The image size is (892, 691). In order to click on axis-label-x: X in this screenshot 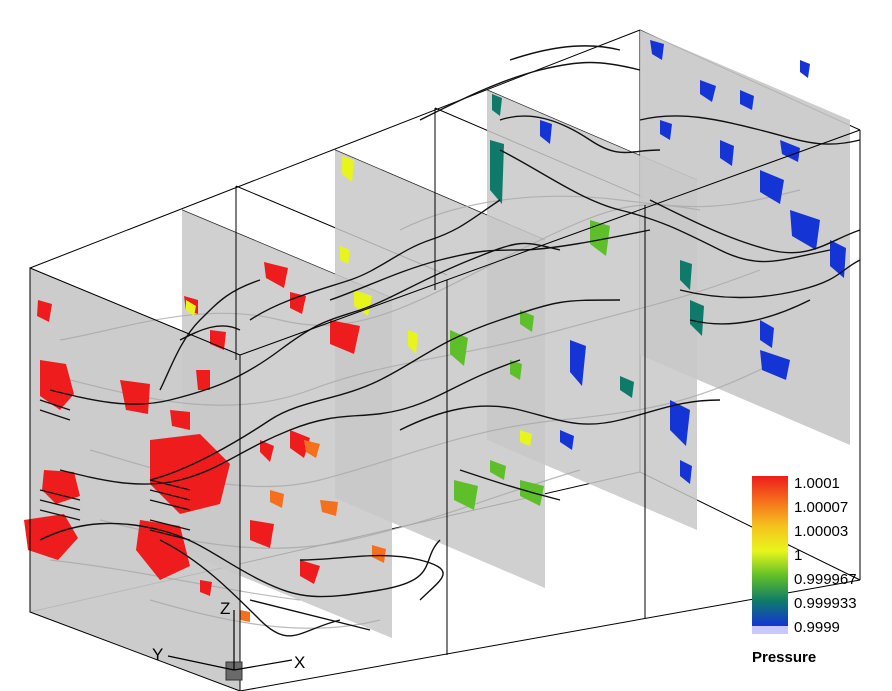, I will do `click(299, 662)`.